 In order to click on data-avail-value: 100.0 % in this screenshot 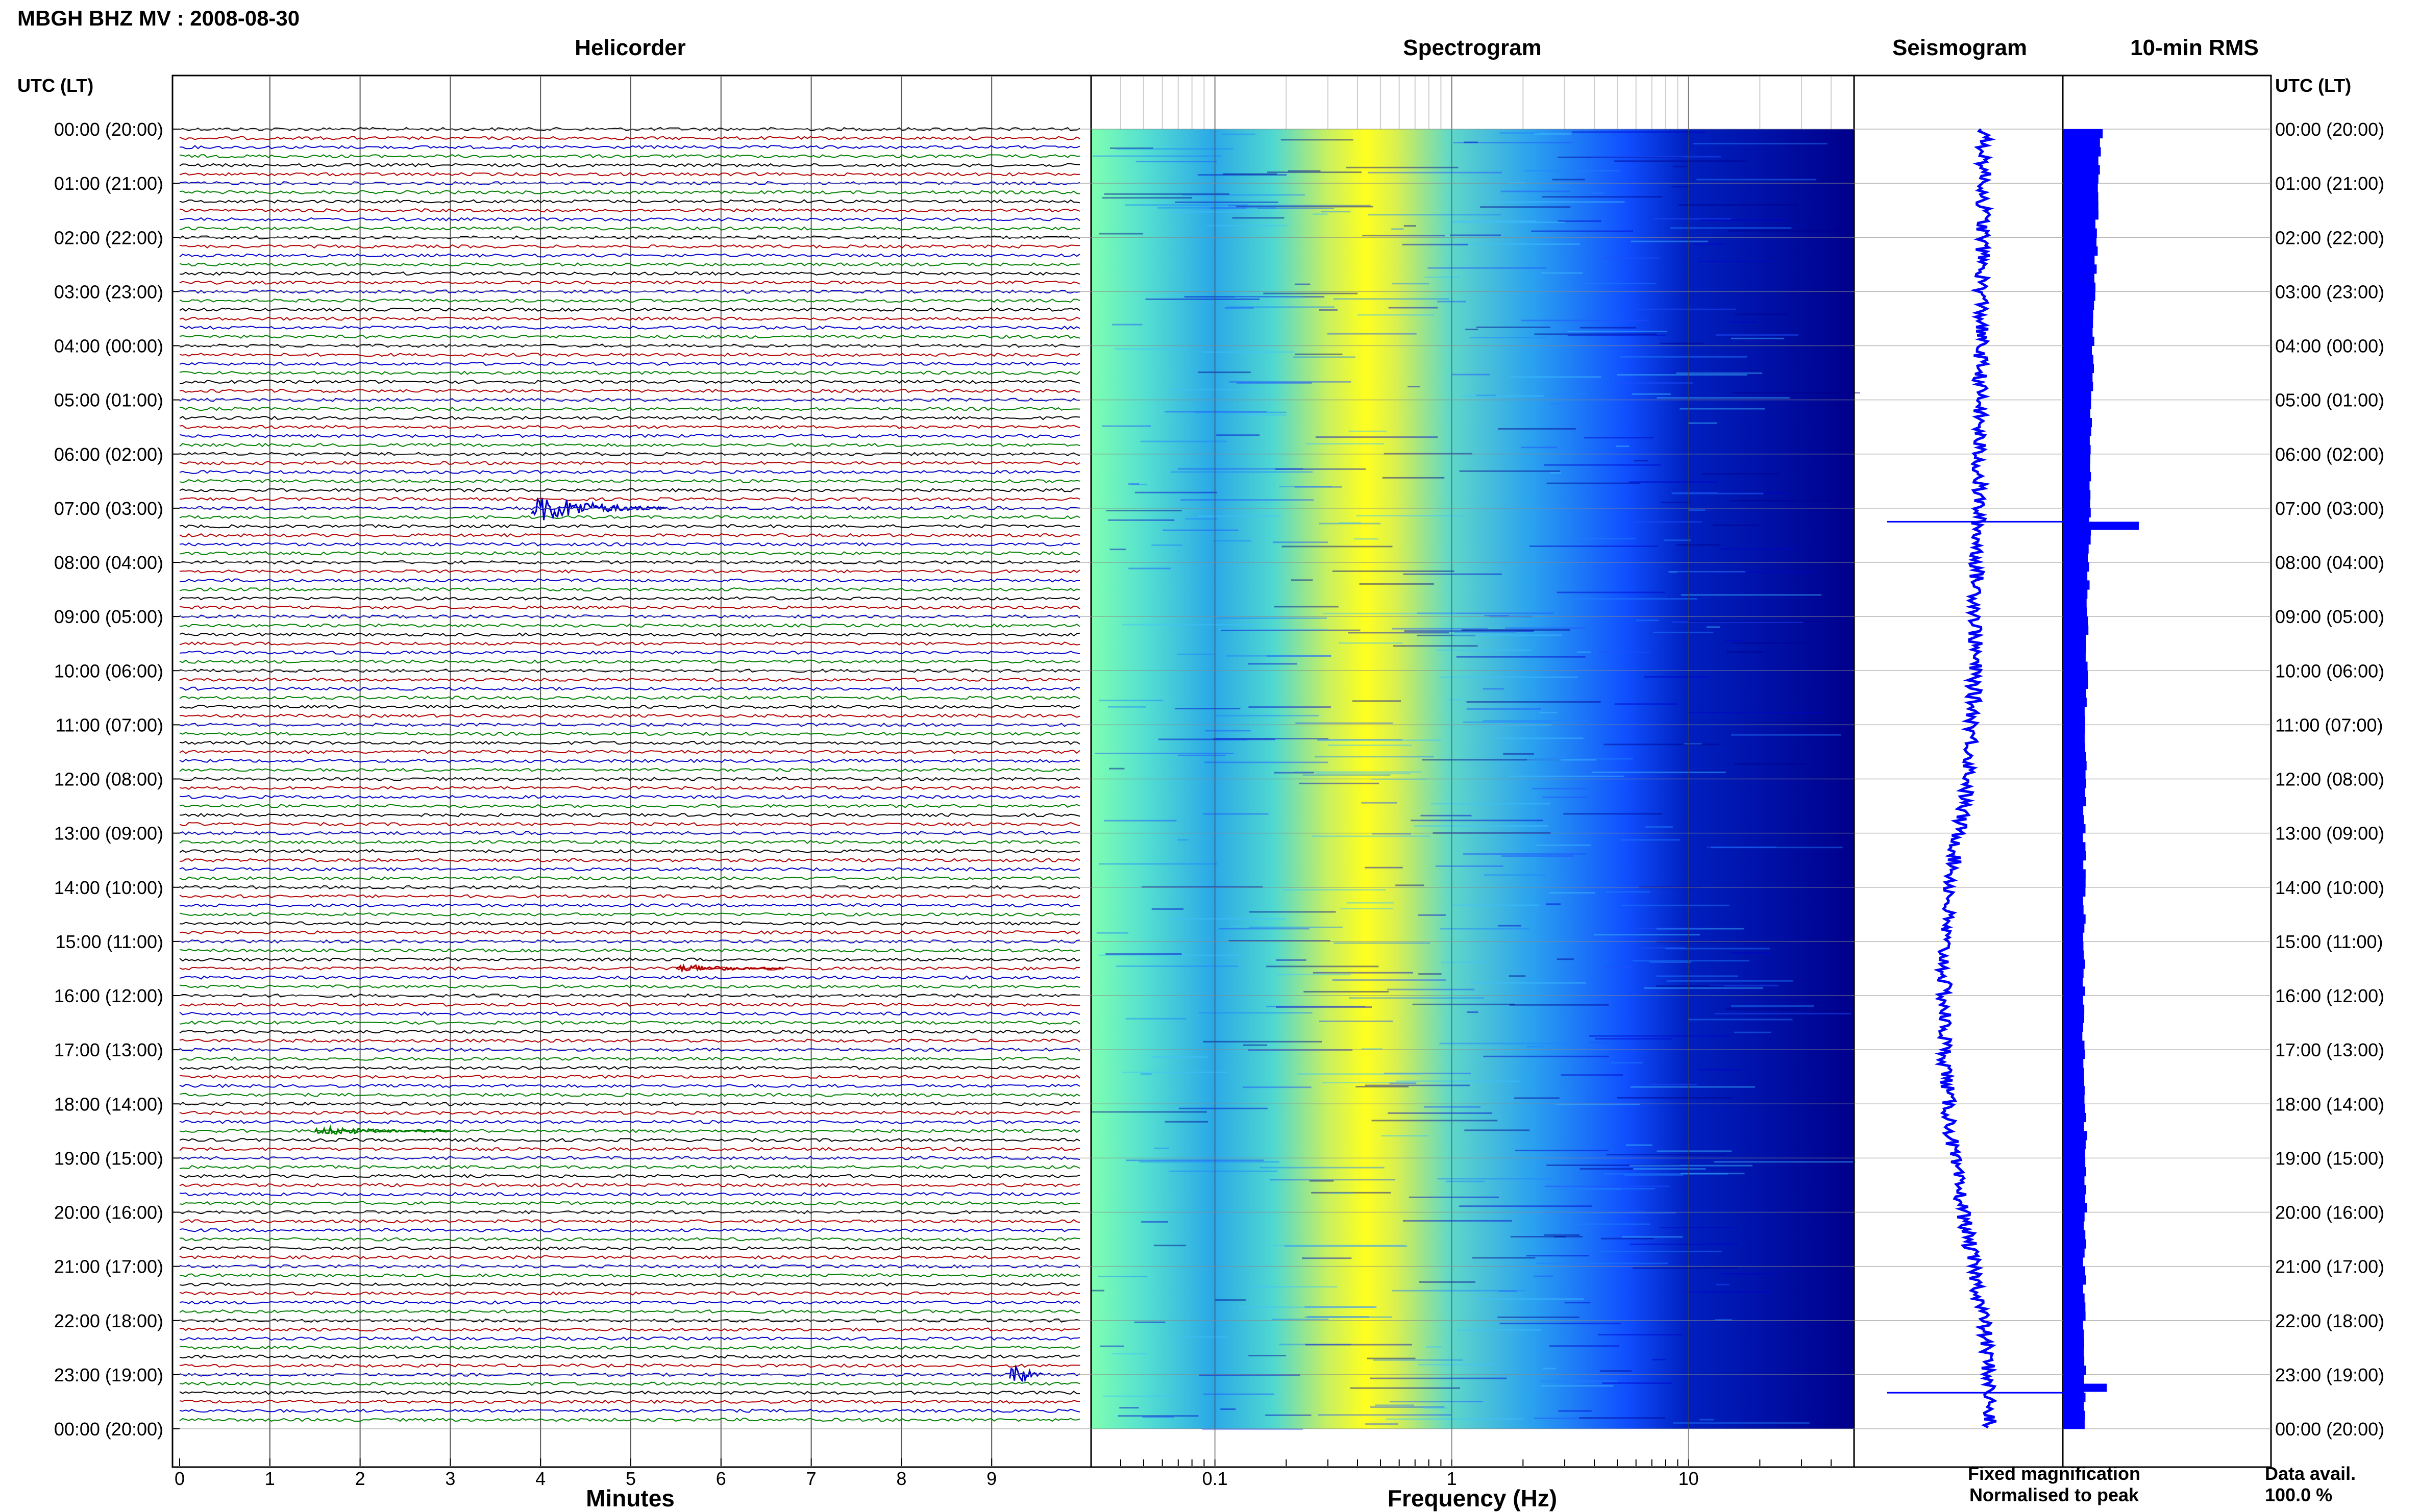, I will do `click(2298, 1494)`.